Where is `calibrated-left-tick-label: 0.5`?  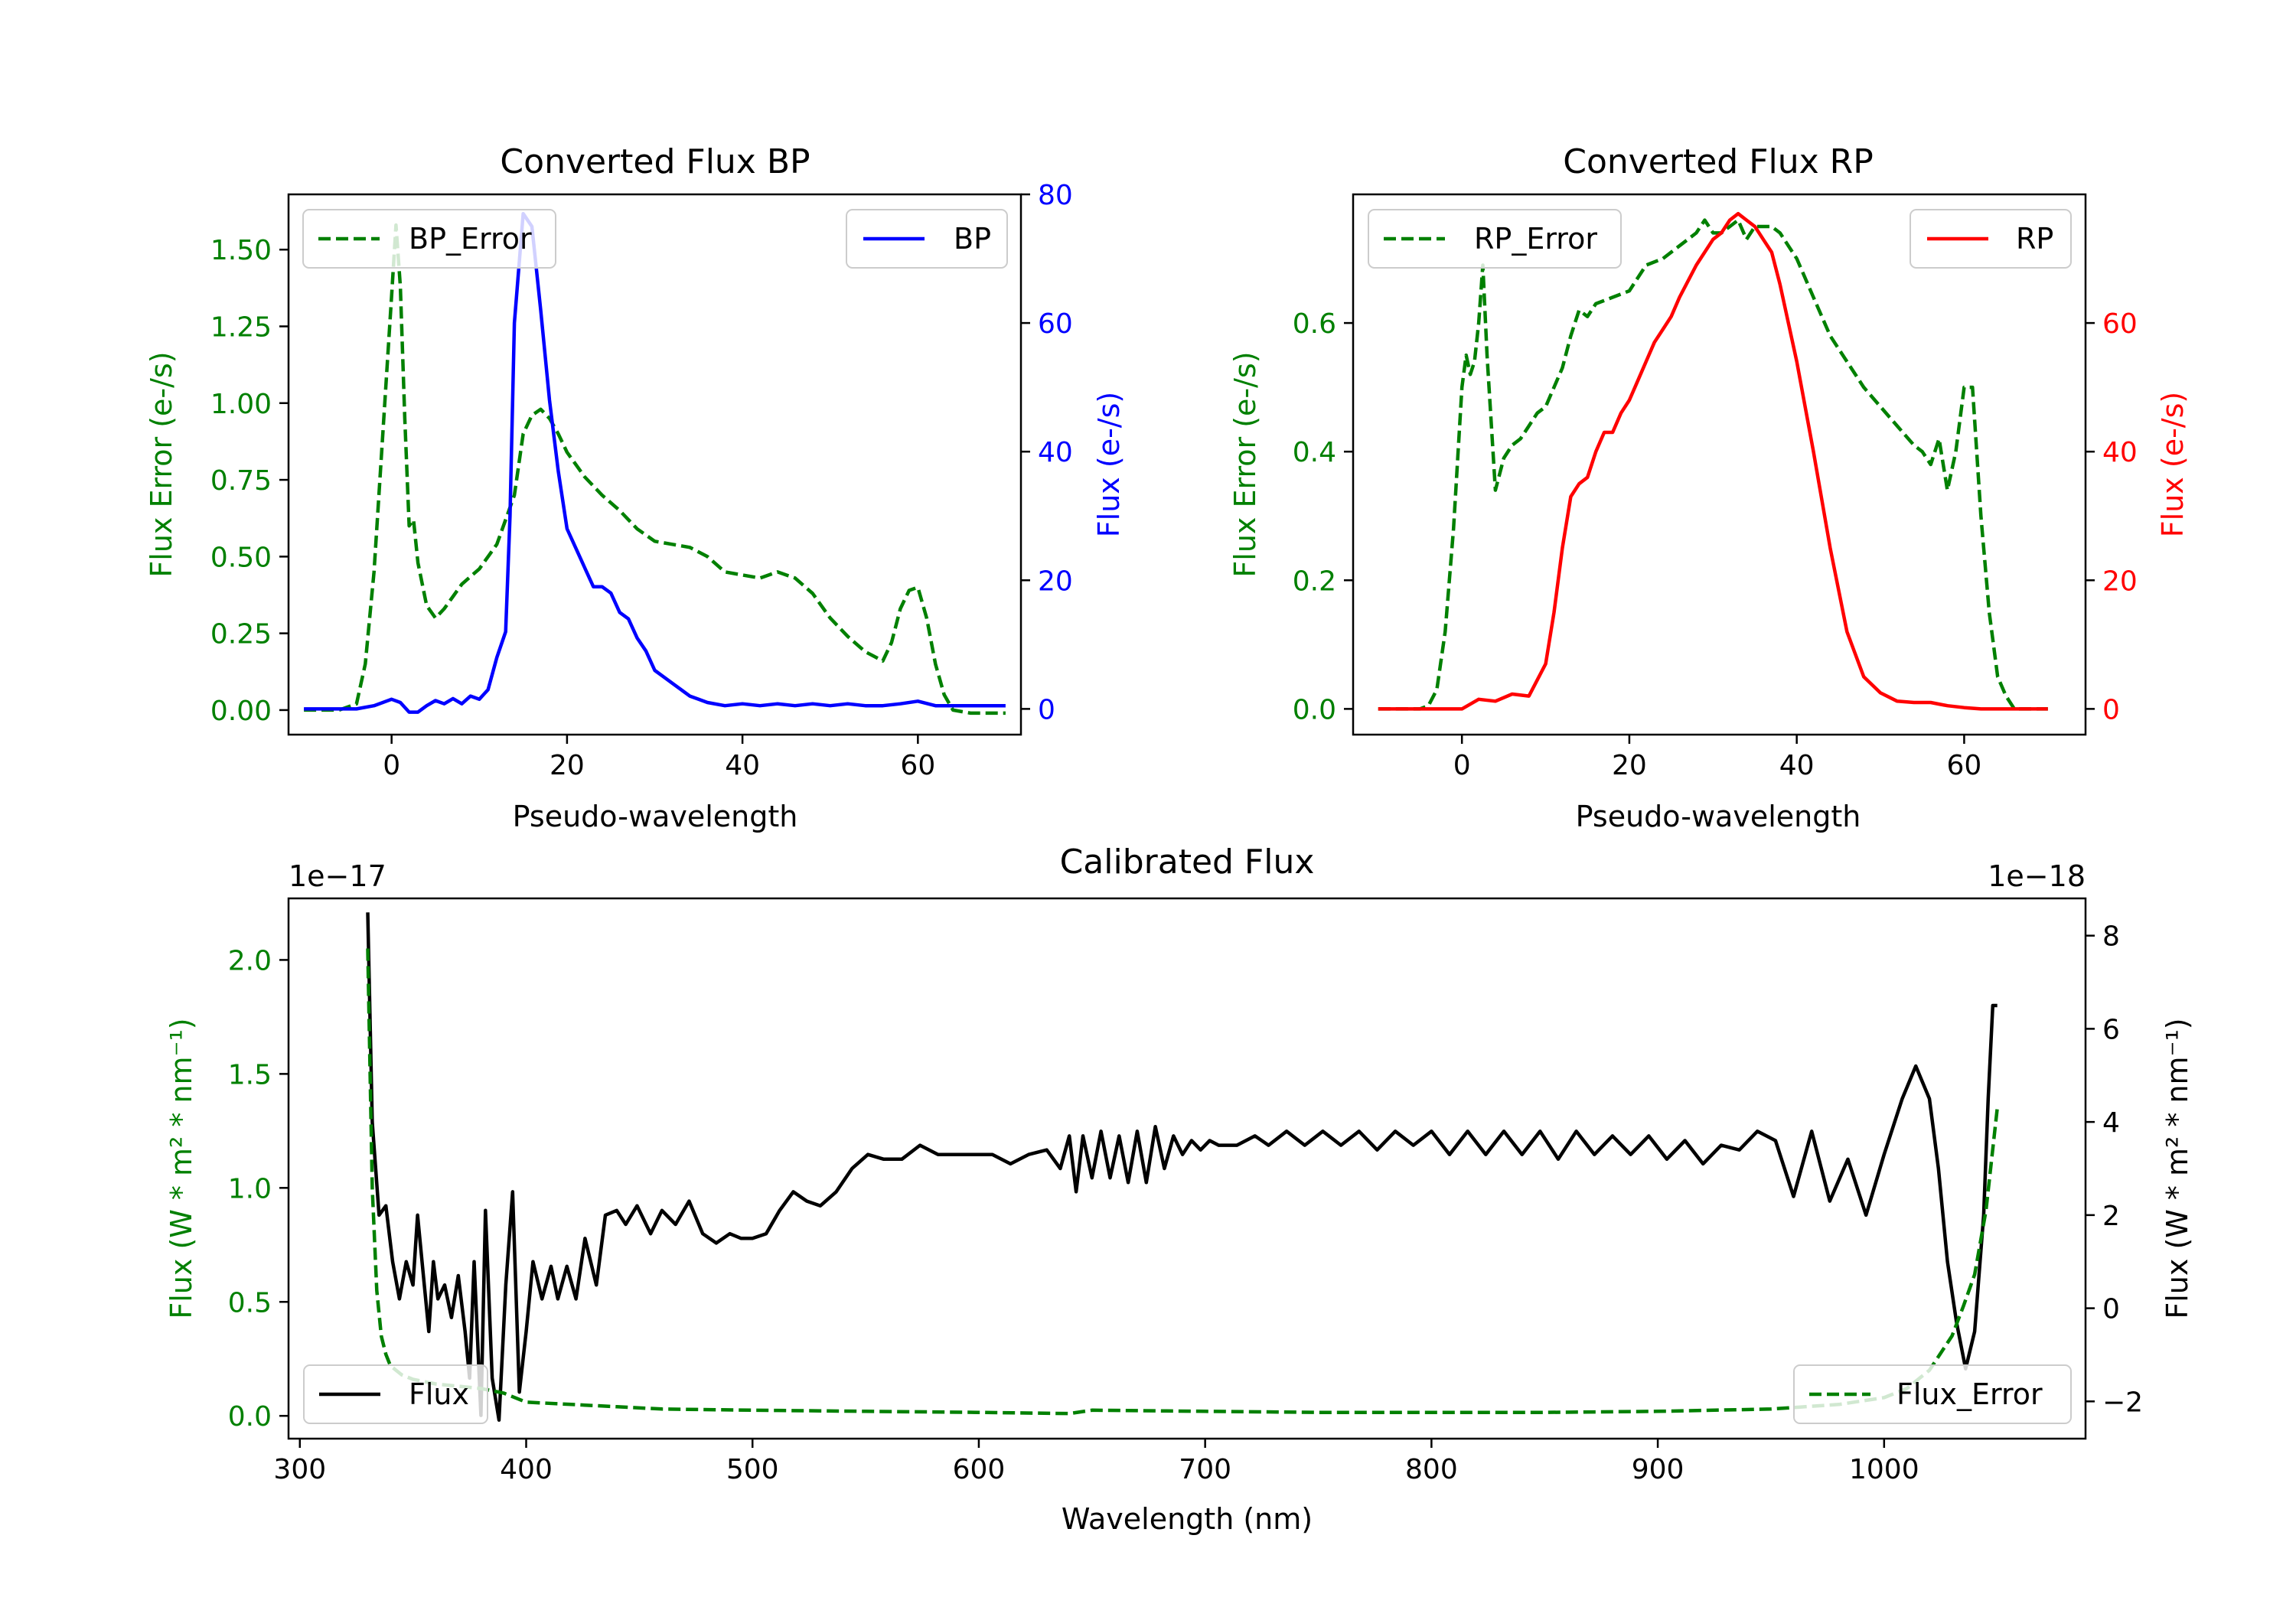
calibrated-left-tick-label: 0.5 is located at coordinates (250, 1303).